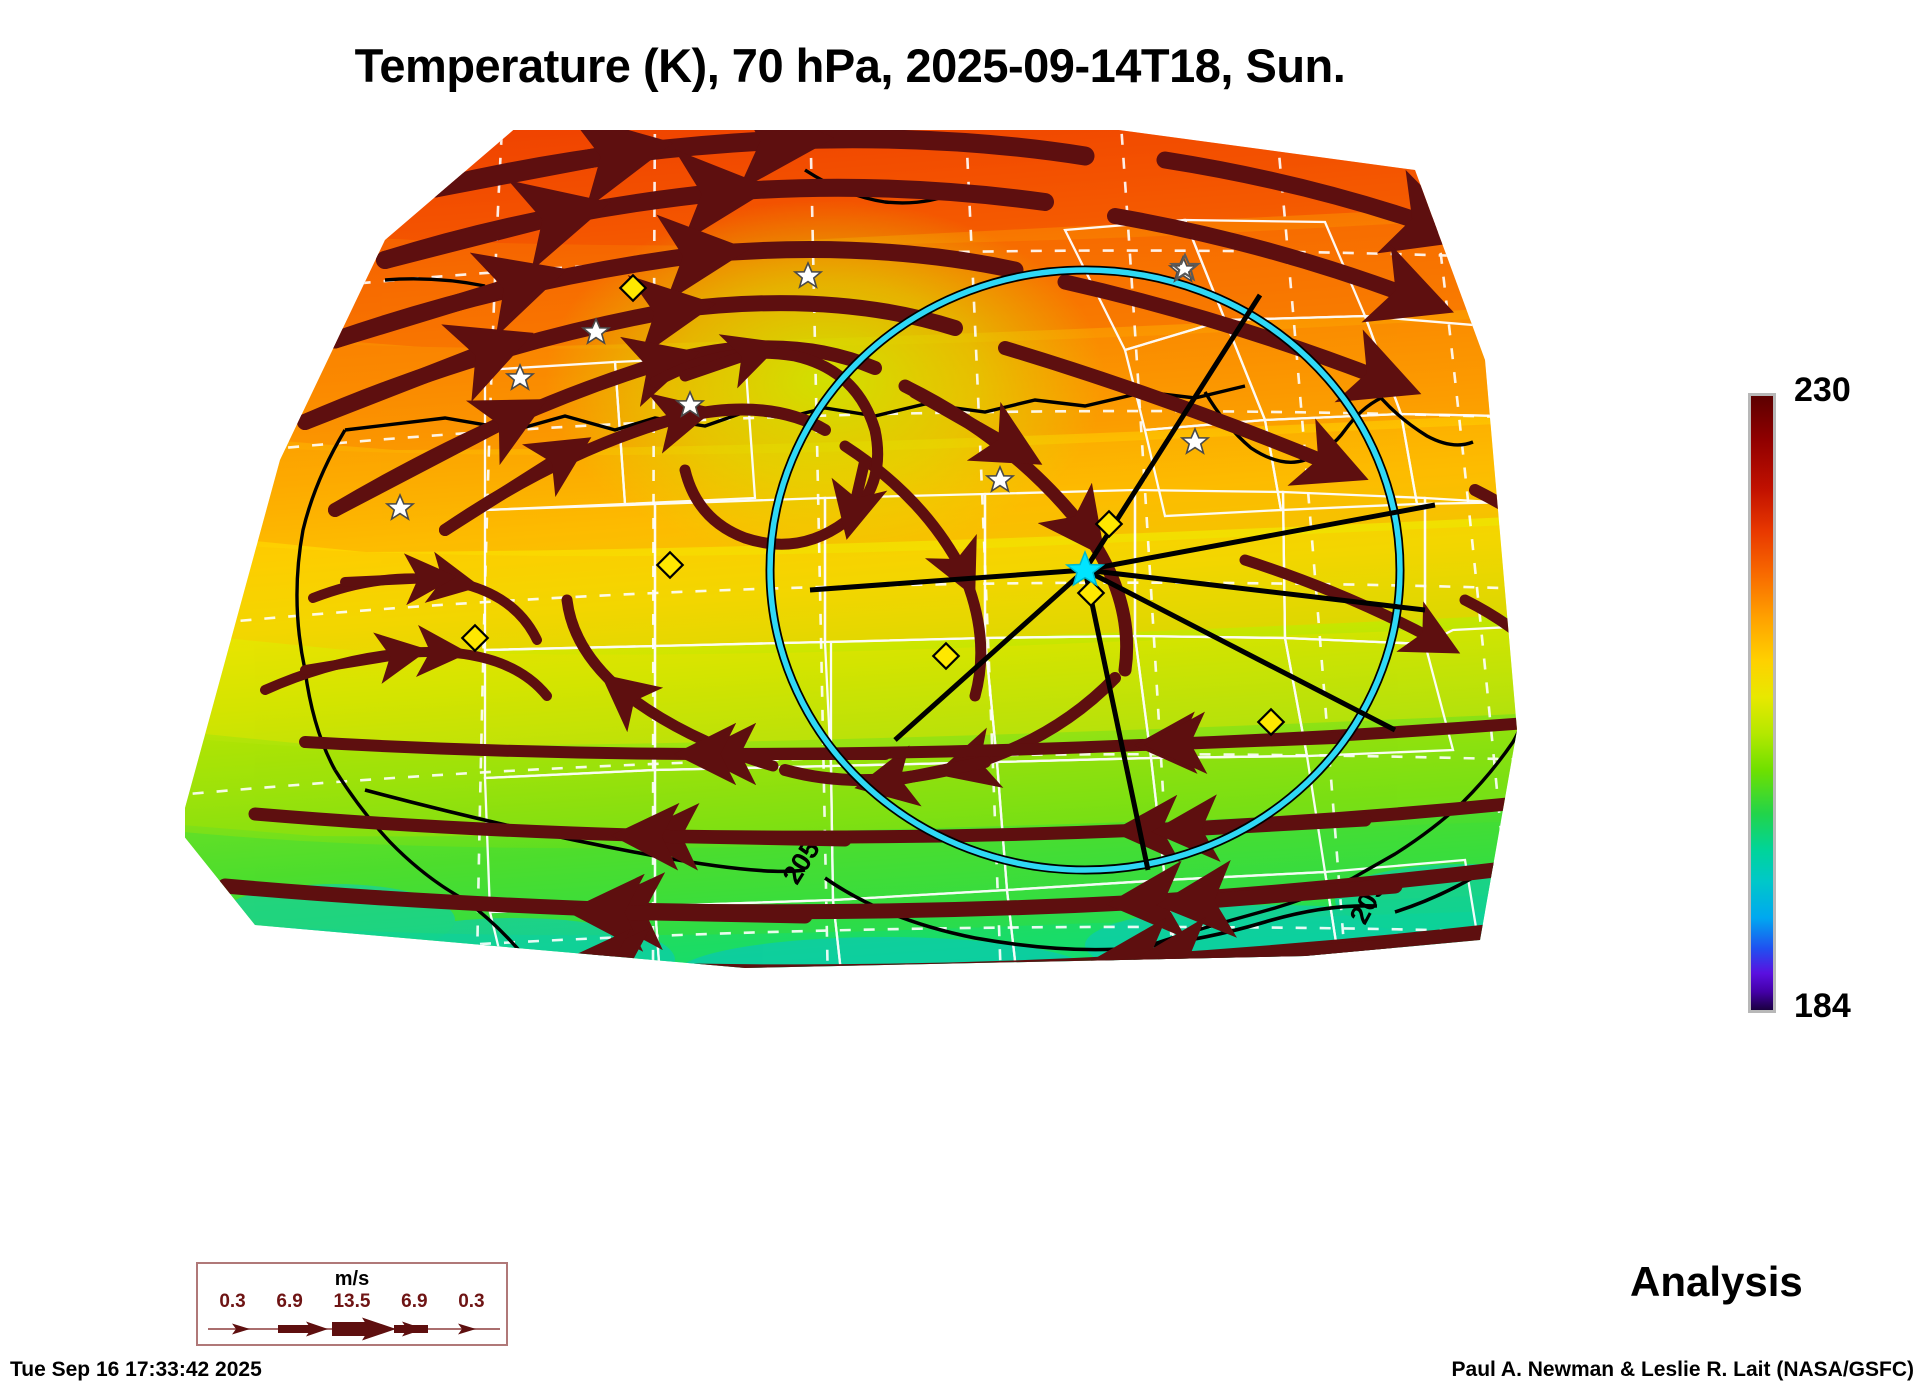 This screenshot has height=1394, width=1926. I want to click on cyan-star-marker, so click(1085, 568).